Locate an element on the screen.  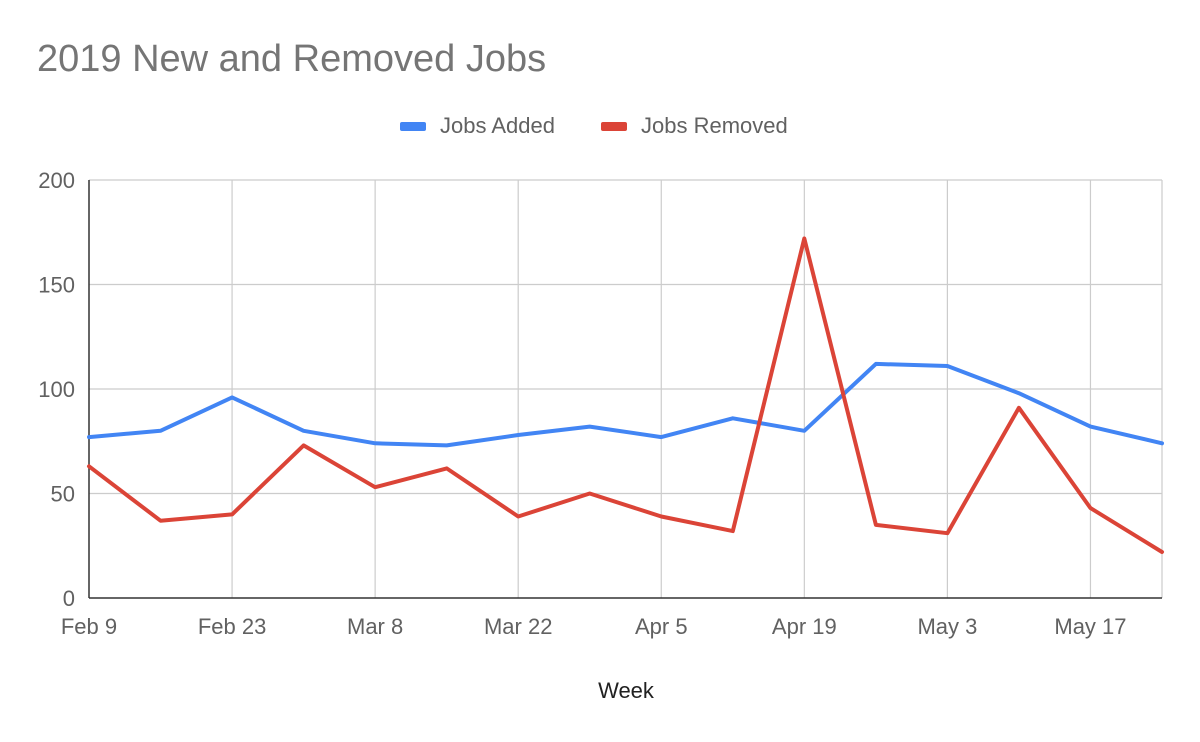
series-line-jobs-added is located at coordinates (625, 404).